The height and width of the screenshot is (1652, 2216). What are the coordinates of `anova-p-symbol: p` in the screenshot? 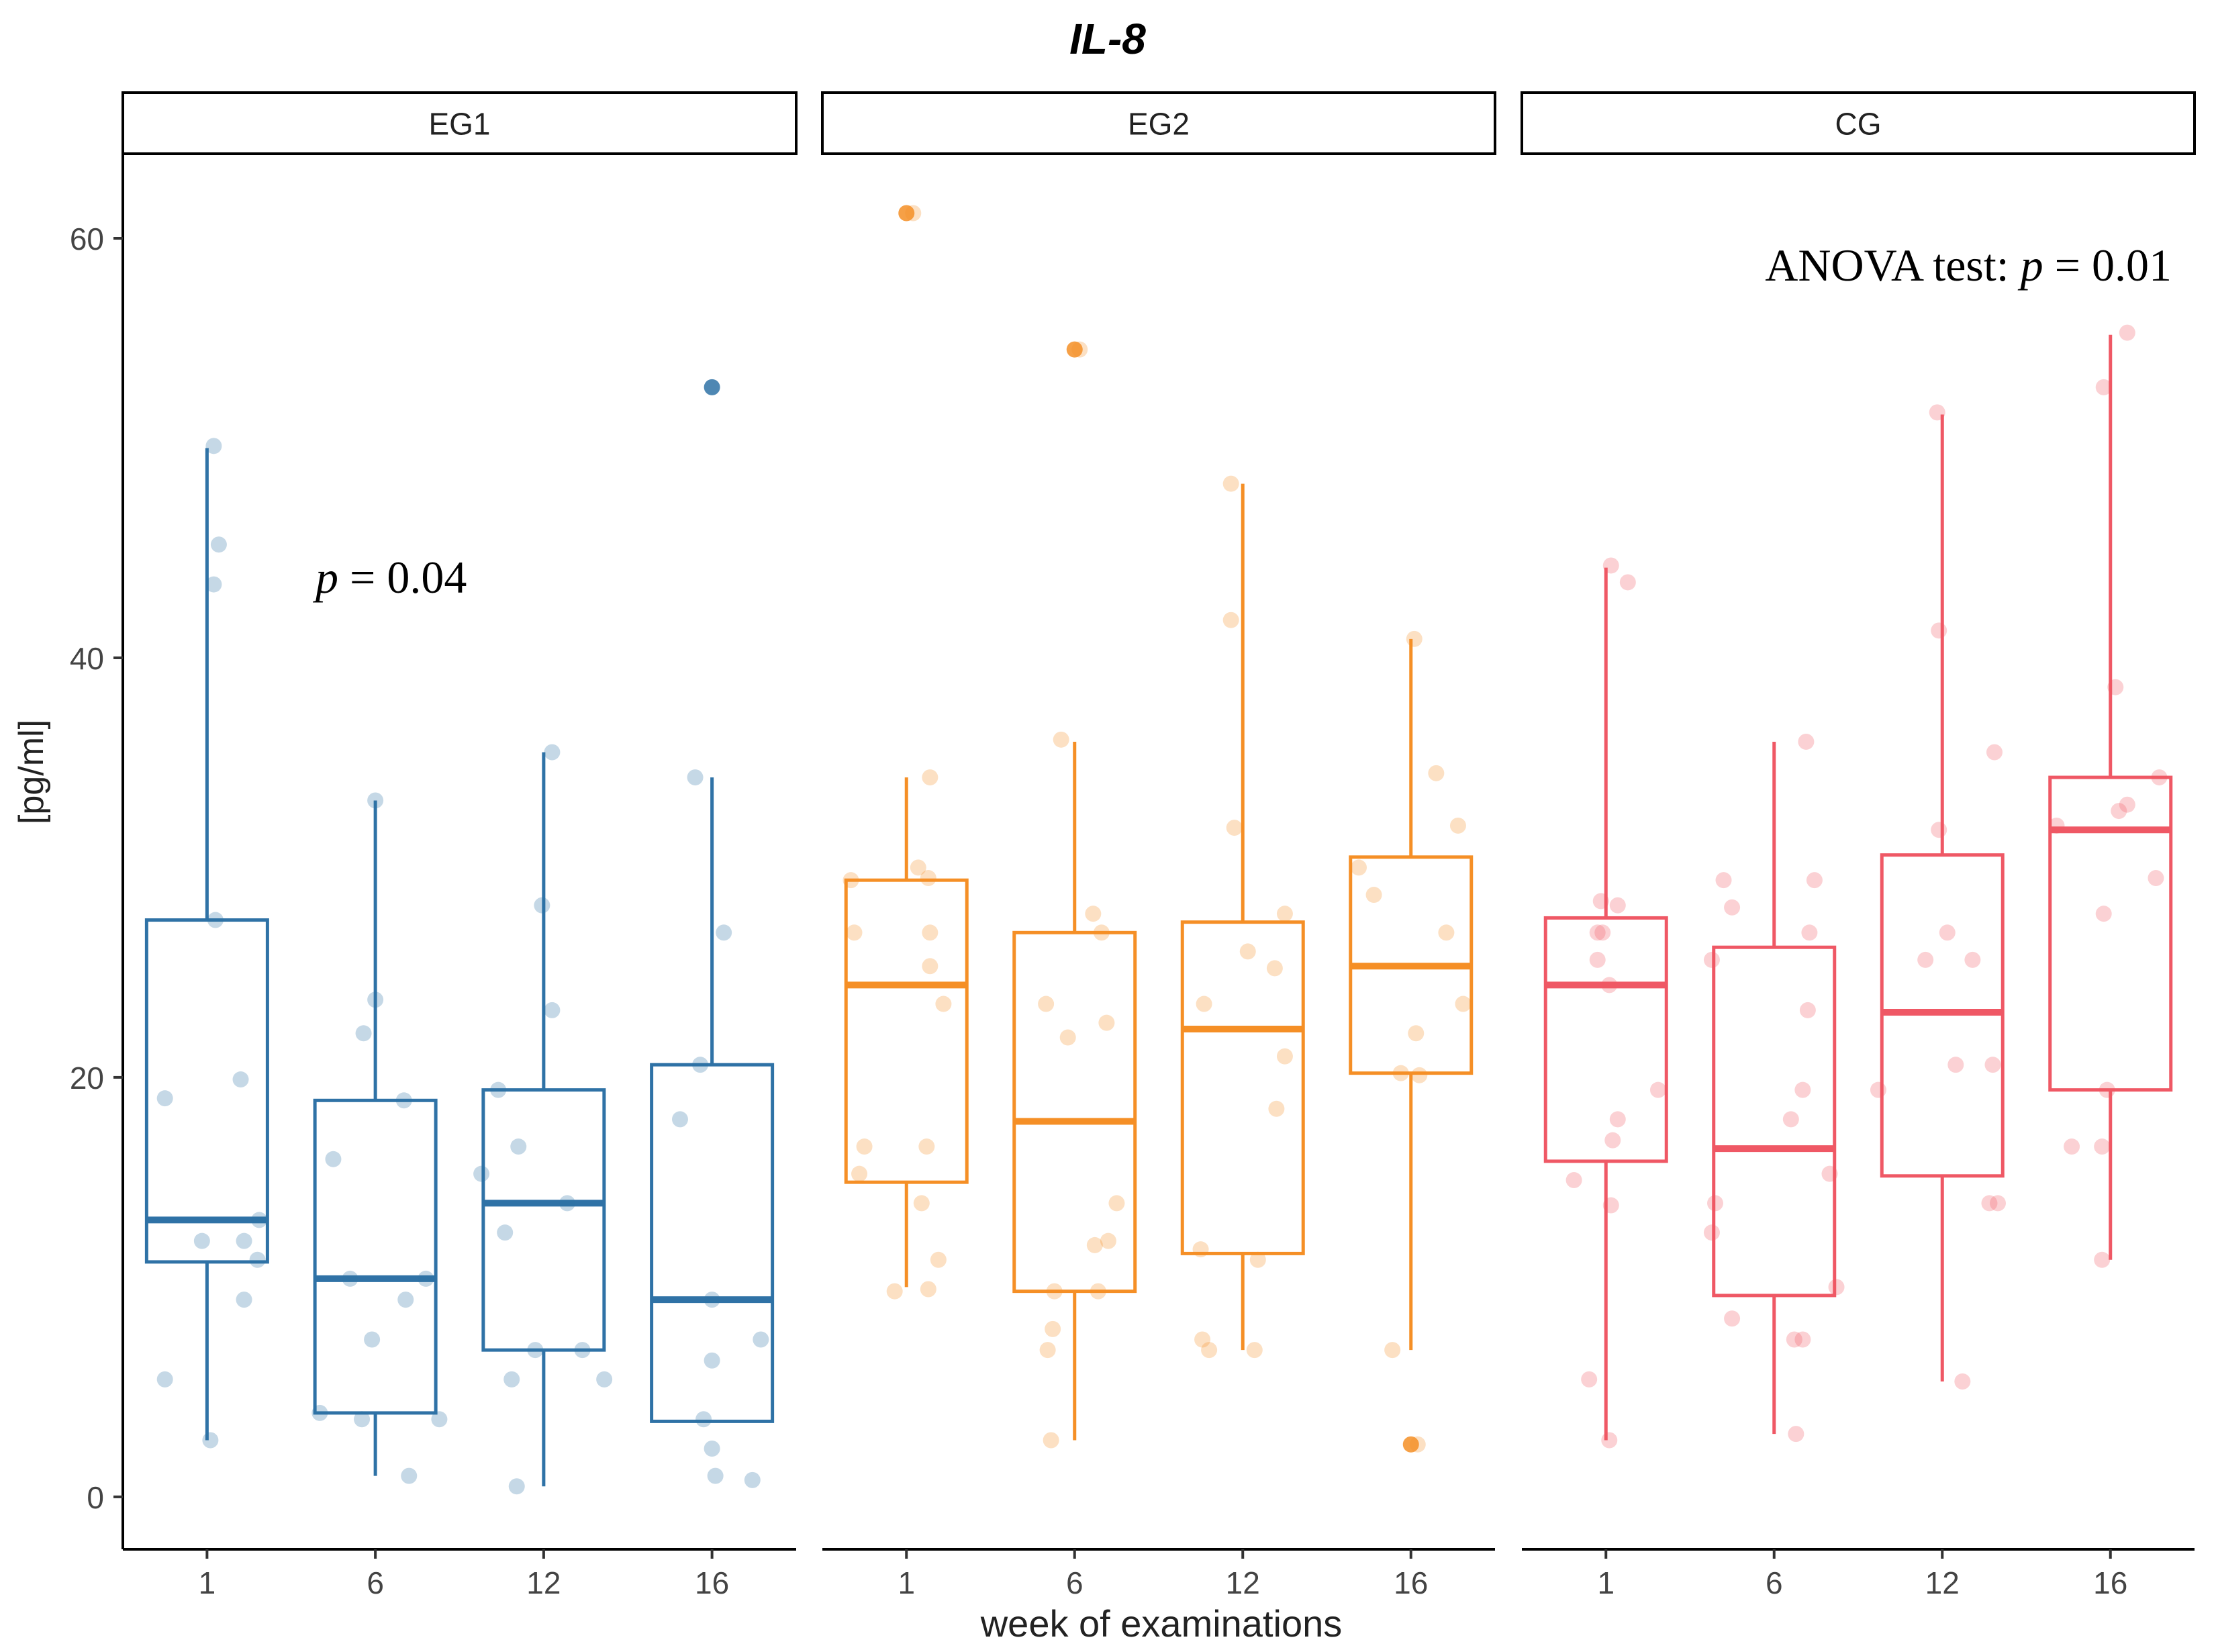 It's located at (2031, 265).